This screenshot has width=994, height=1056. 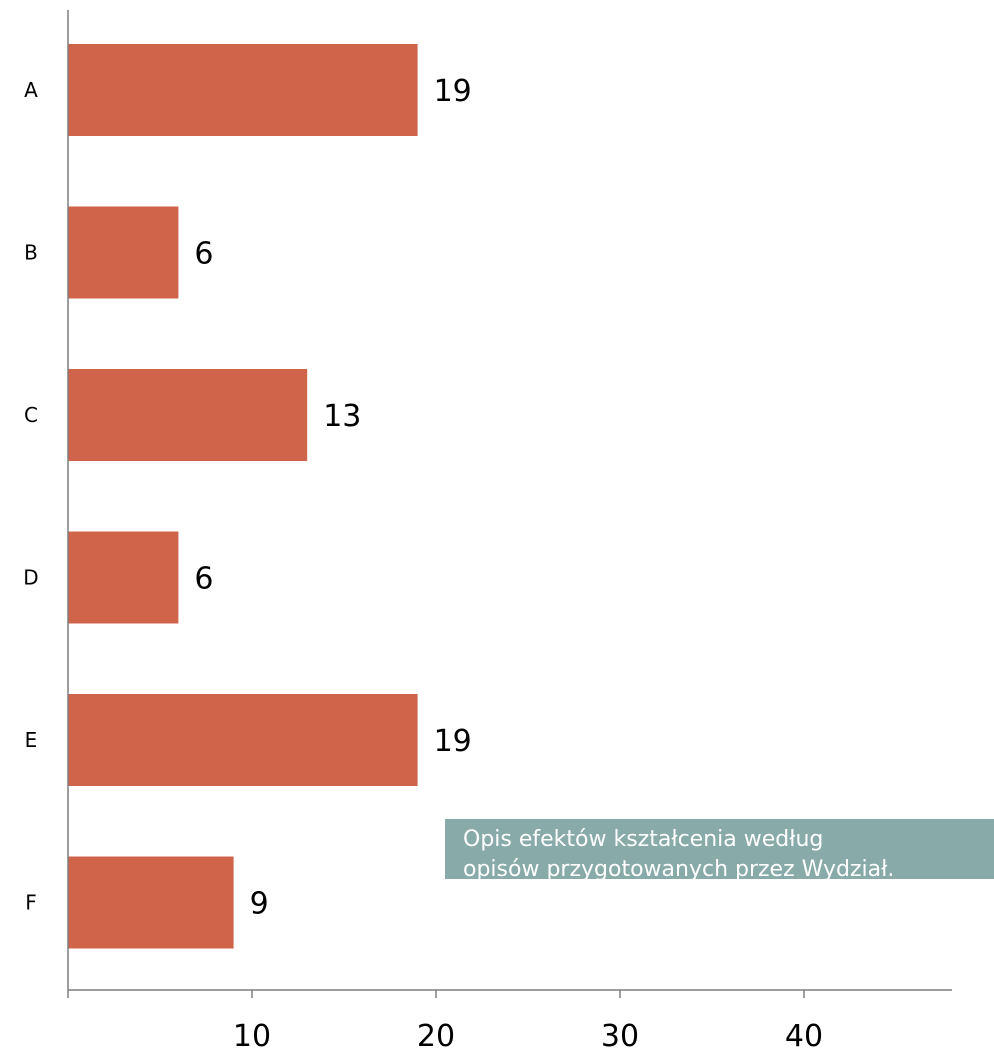 I want to click on bar-b, so click(x=123, y=252).